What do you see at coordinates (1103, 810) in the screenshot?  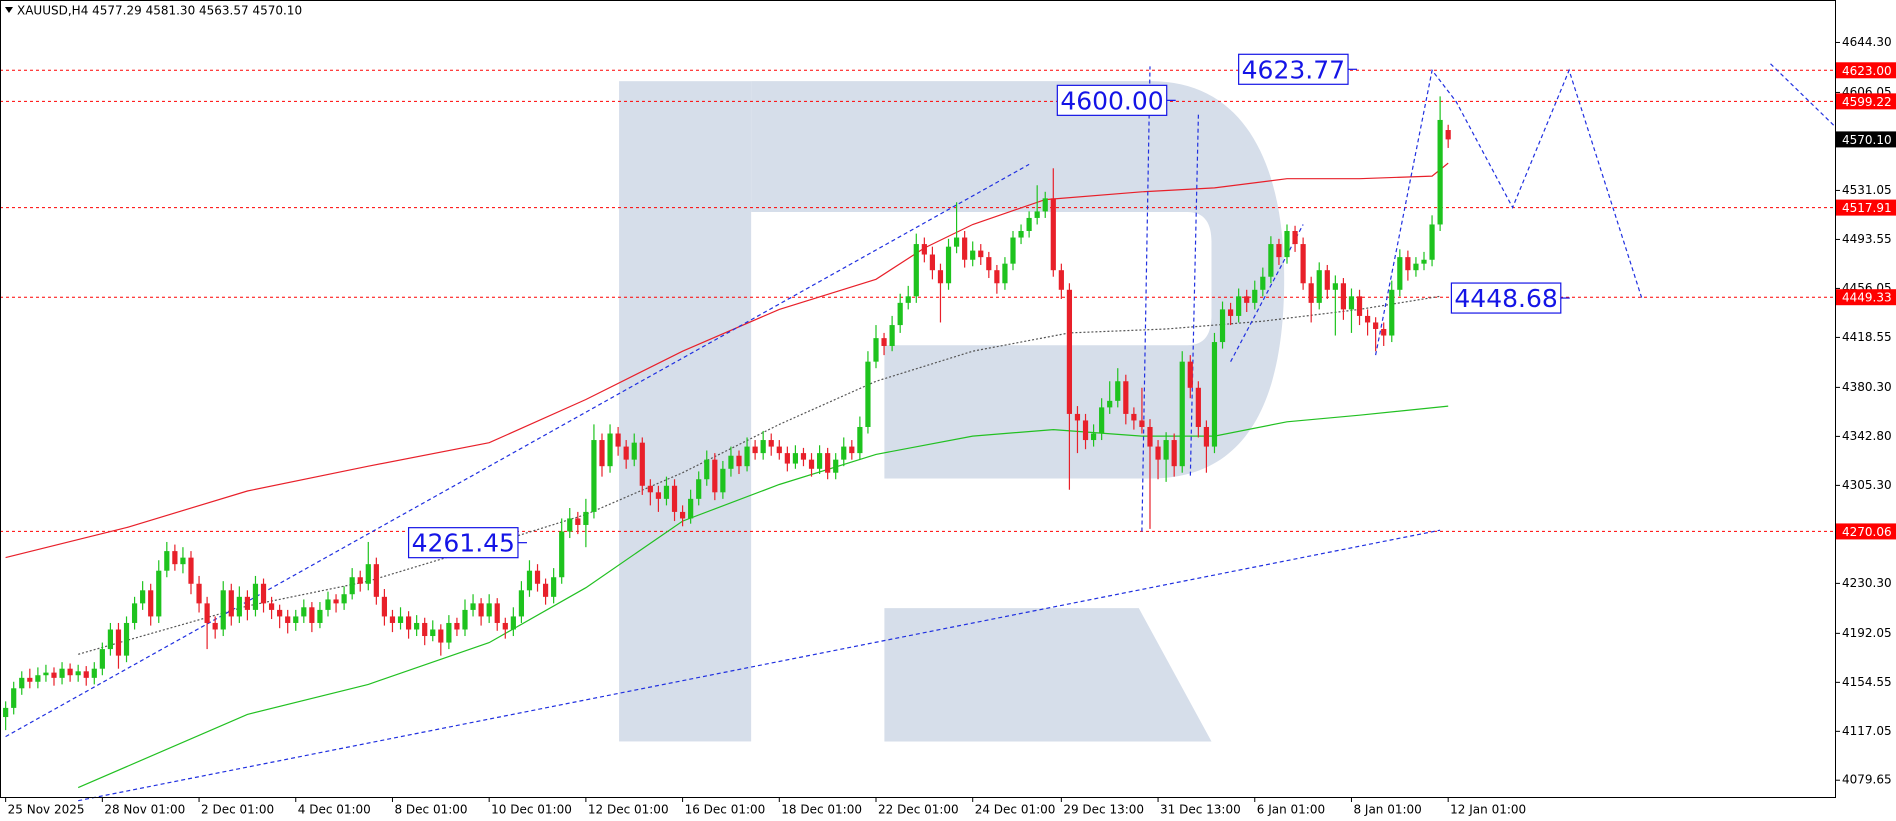 I see `x-tick-label: 29 Dec 13:00` at bounding box center [1103, 810].